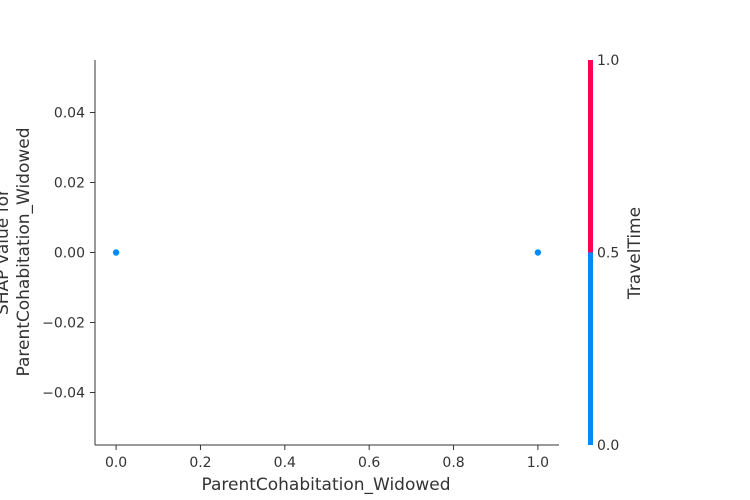 This screenshot has height=500, width=750. What do you see at coordinates (69, 114) in the screenshot?
I see `y-tick-label: 0.04` at bounding box center [69, 114].